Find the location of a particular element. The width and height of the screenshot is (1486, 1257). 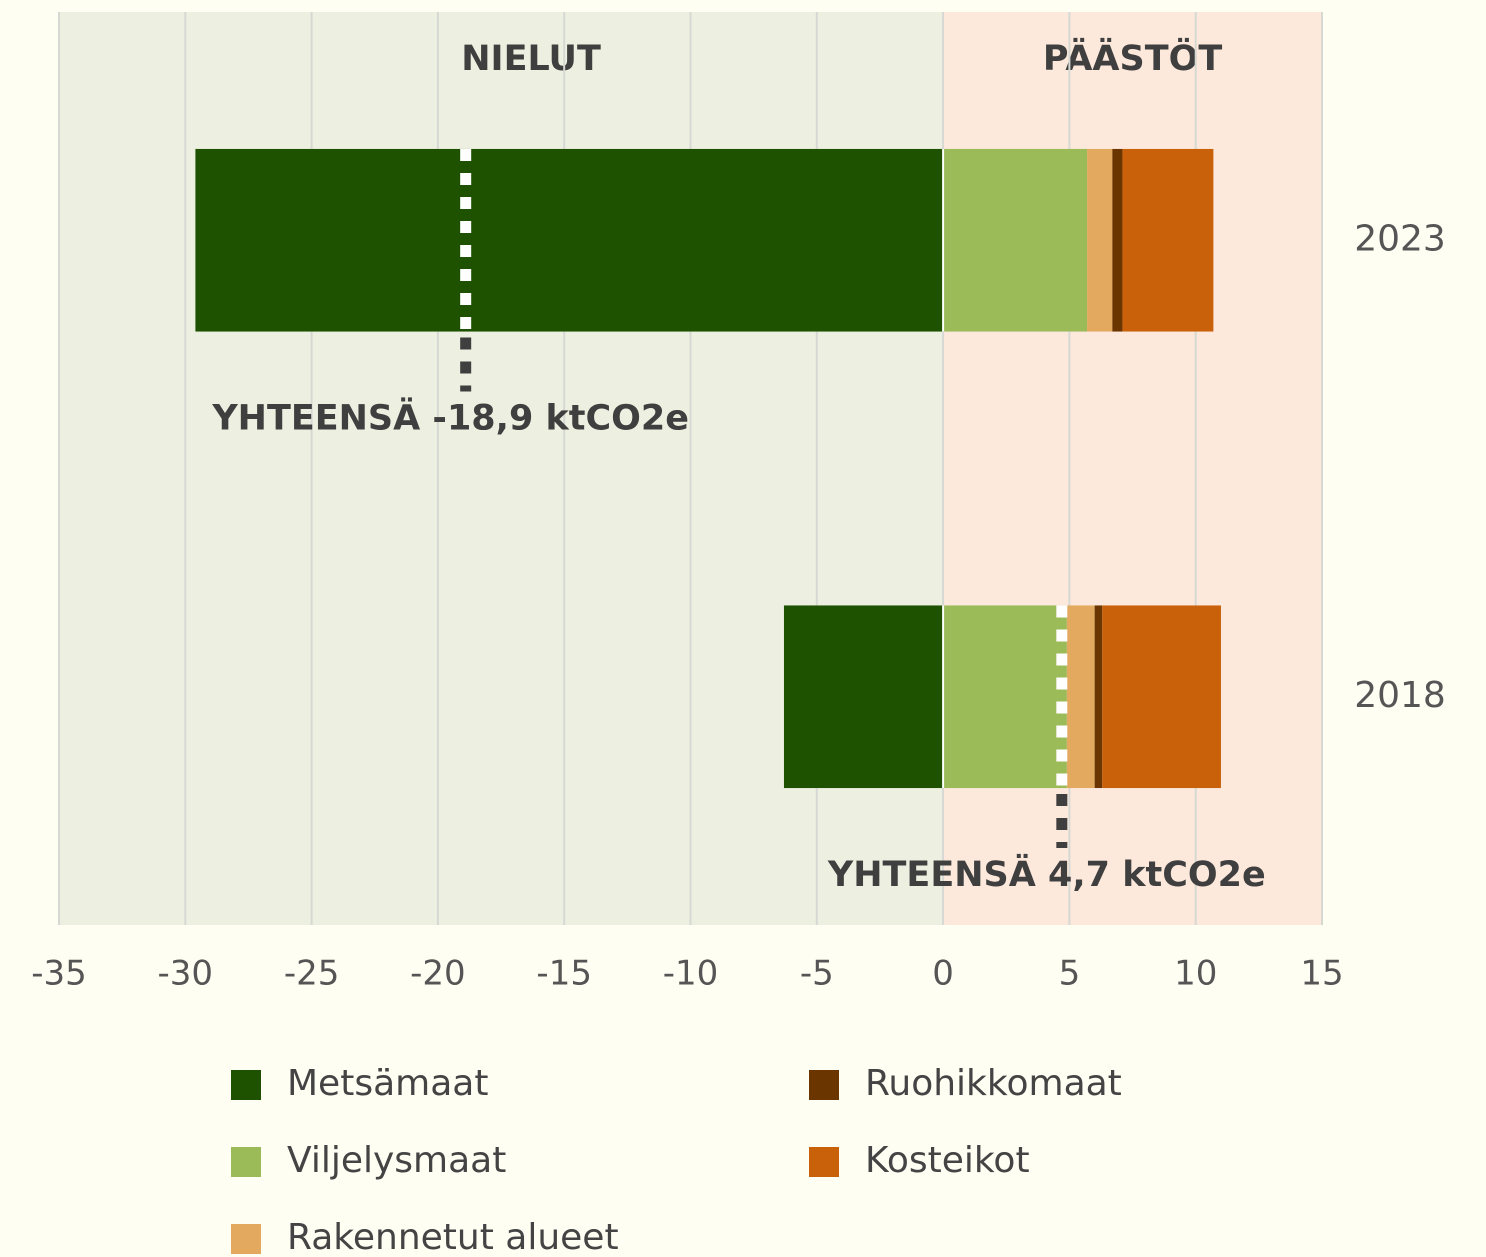

total-annotation: YHTEENSÄ 4,7 ktCO2e is located at coordinates (1046, 874).